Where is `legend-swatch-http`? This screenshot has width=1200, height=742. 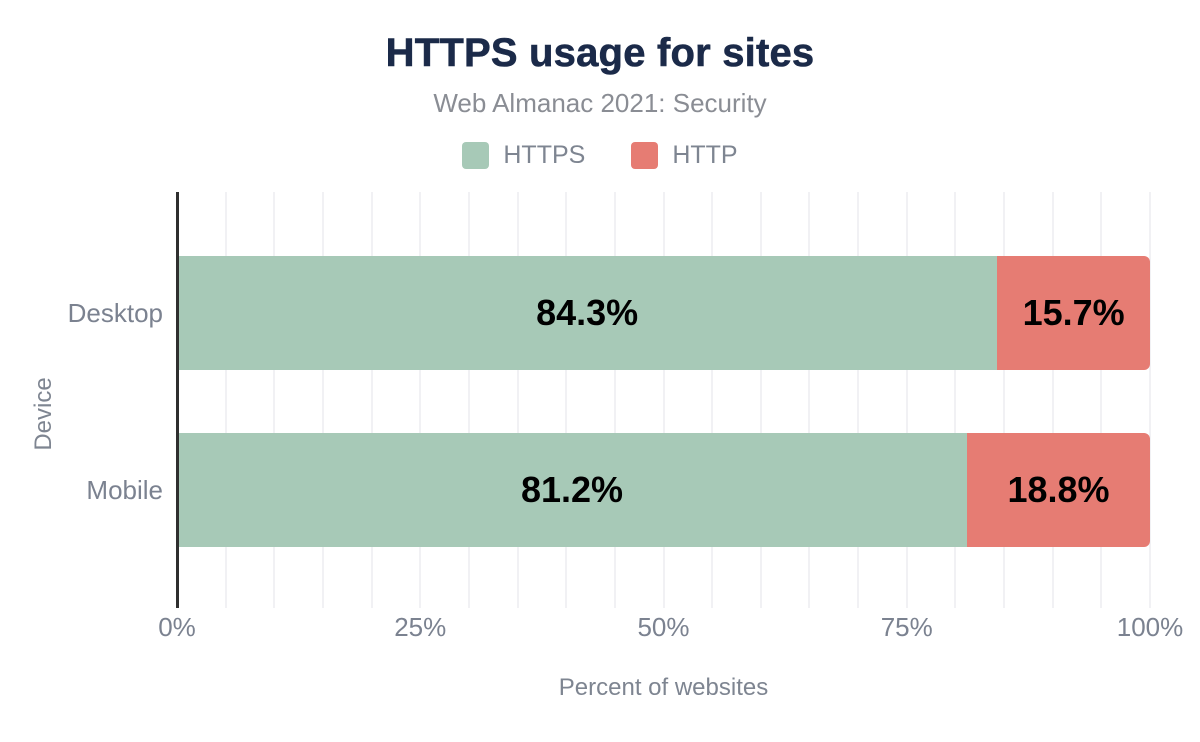 legend-swatch-http is located at coordinates (645, 155).